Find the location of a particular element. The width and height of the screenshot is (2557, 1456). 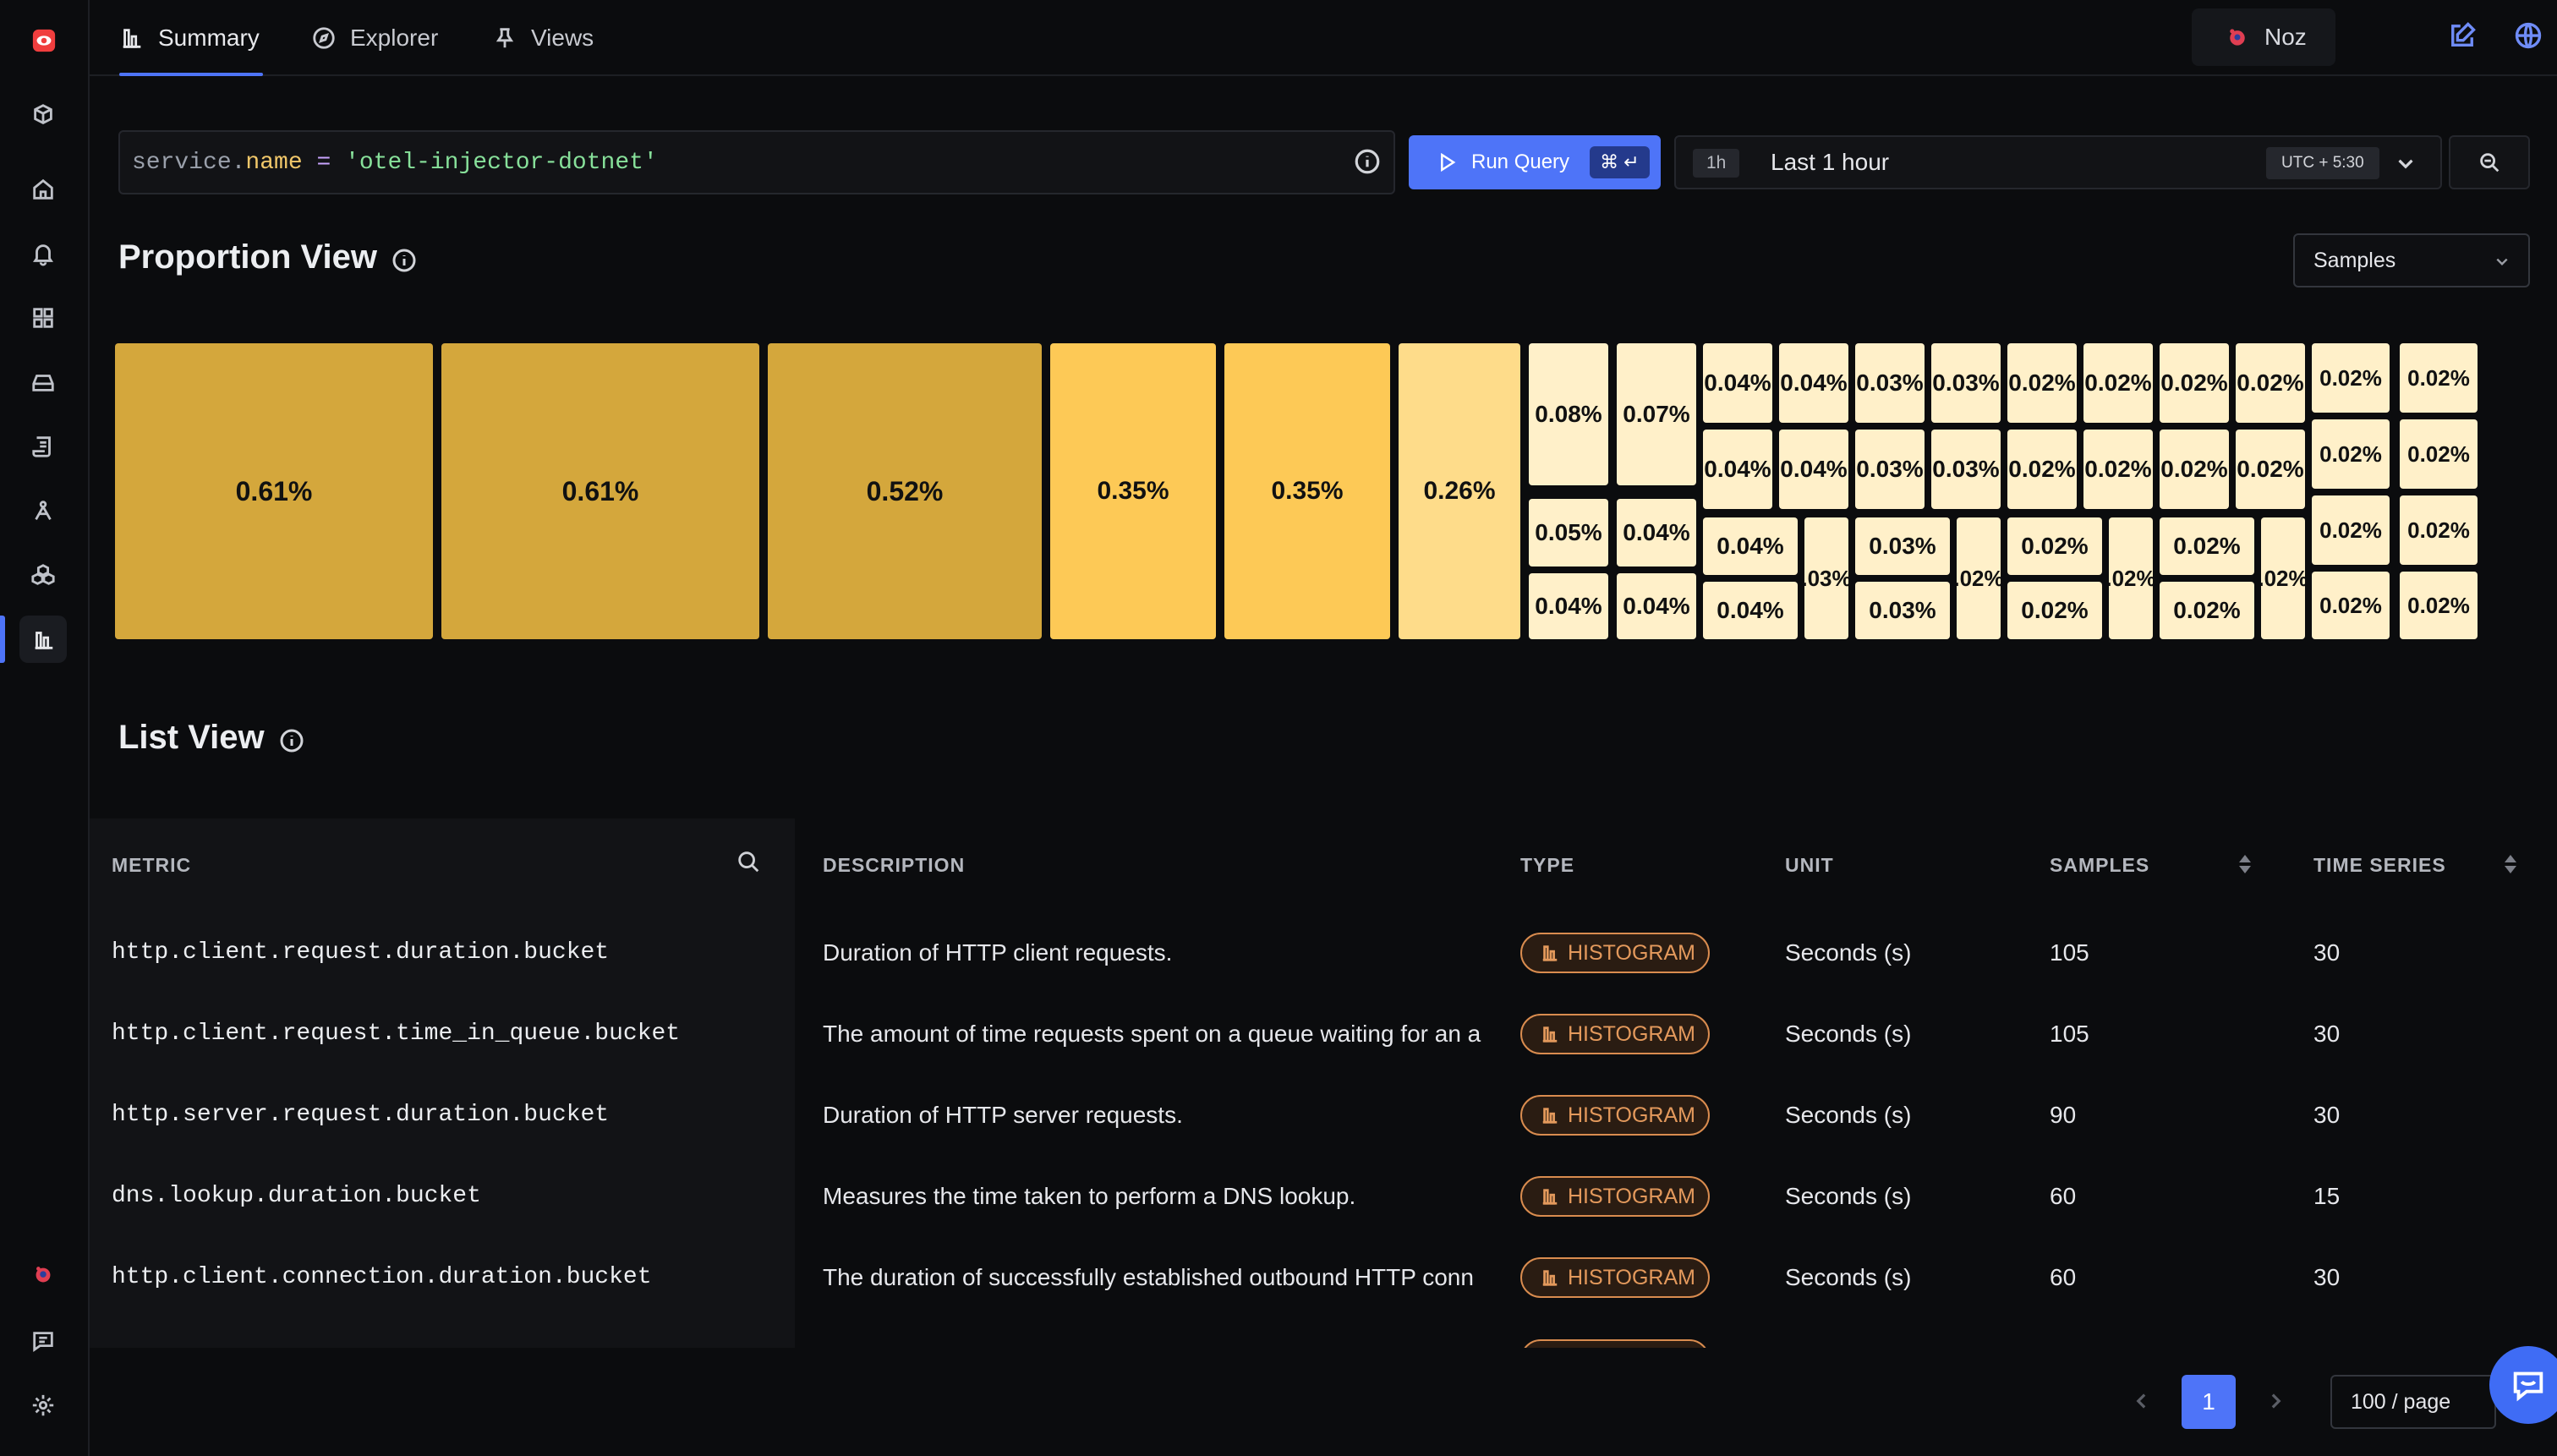

sidebar-item-home is located at coordinates (43, 190).